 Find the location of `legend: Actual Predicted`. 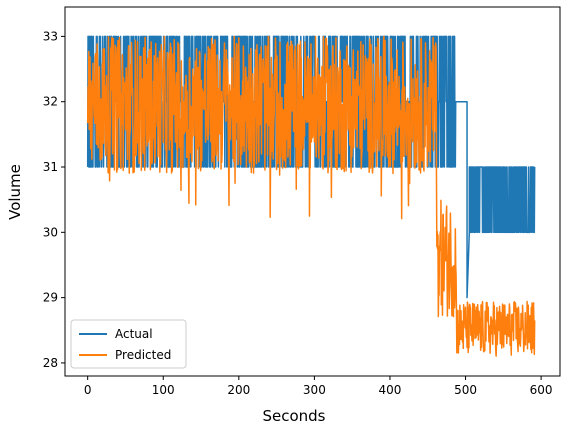

legend: Actual Predicted is located at coordinates (128, 344).